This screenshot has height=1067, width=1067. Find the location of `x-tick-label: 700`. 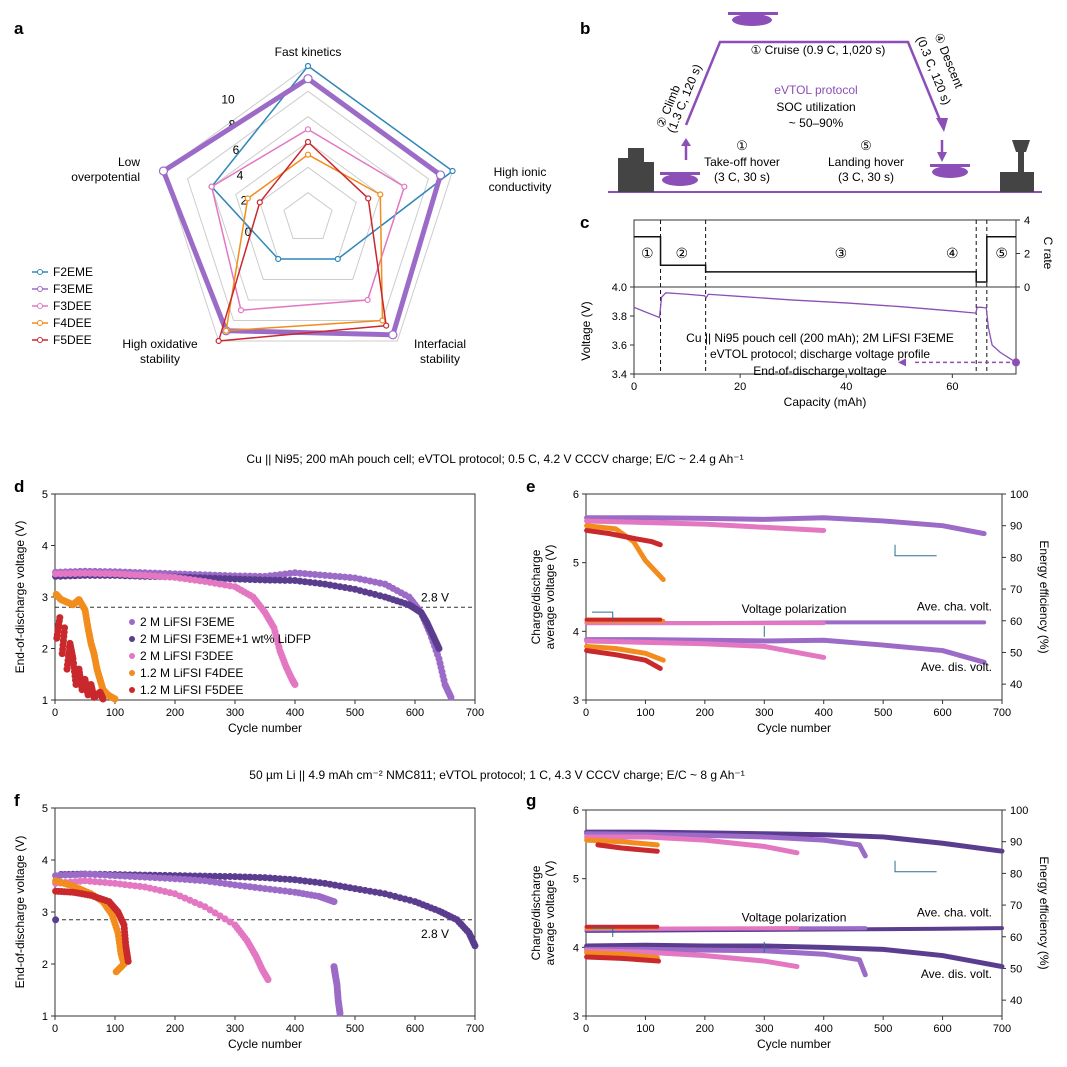

x-tick-label: 700 is located at coordinates (475, 1029).